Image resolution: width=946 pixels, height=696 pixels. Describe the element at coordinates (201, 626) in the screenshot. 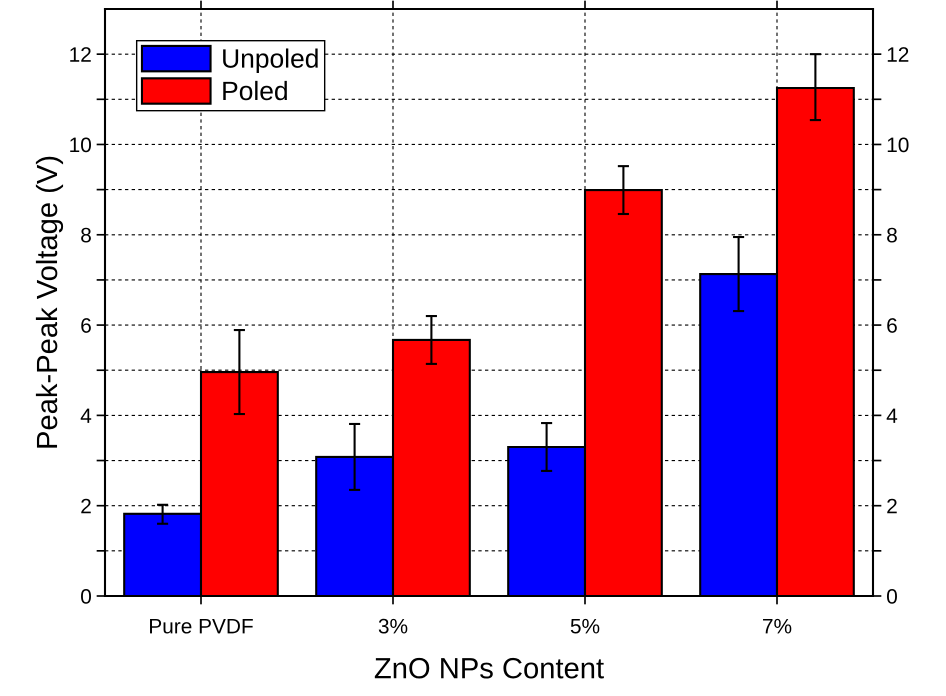

I see `x-tick-label: Pure PVDF` at that location.